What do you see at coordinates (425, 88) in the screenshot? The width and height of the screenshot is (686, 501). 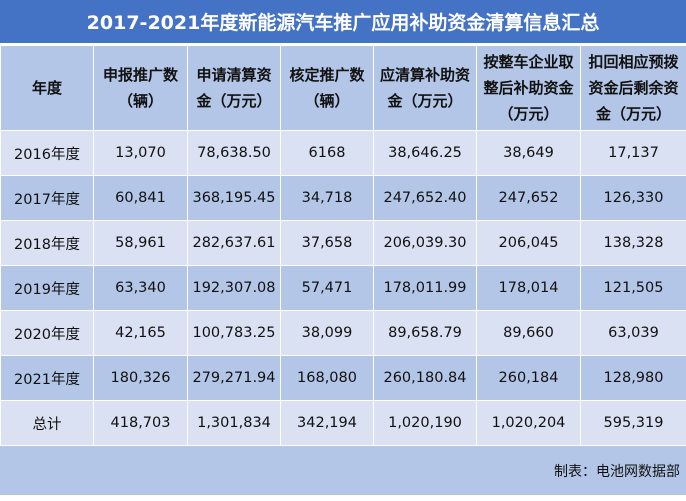 I see `column-header: 应清算补助资金（万元）` at bounding box center [425, 88].